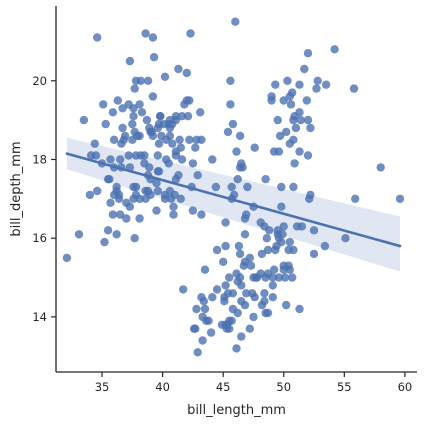 The width and height of the screenshot is (425, 425). What do you see at coordinates (39, 317) in the screenshot?
I see `y-tick-label: 14` at bounding box center [39, 317].